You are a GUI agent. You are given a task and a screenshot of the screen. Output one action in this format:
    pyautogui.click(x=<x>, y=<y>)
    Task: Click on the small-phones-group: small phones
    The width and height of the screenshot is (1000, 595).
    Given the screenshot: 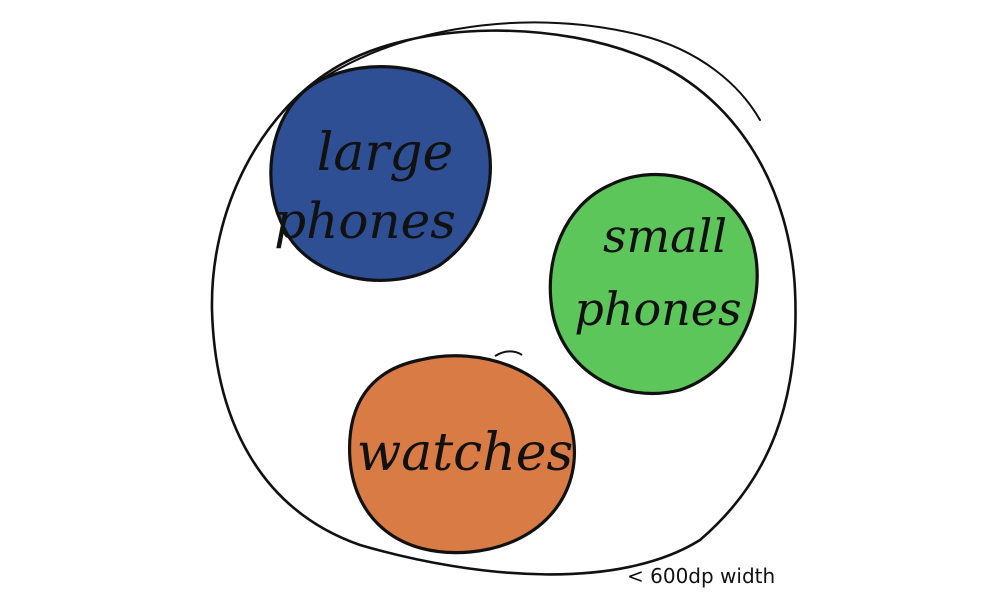 What is the action you would take?
    pyautogui.click(x=653, y=284)
    